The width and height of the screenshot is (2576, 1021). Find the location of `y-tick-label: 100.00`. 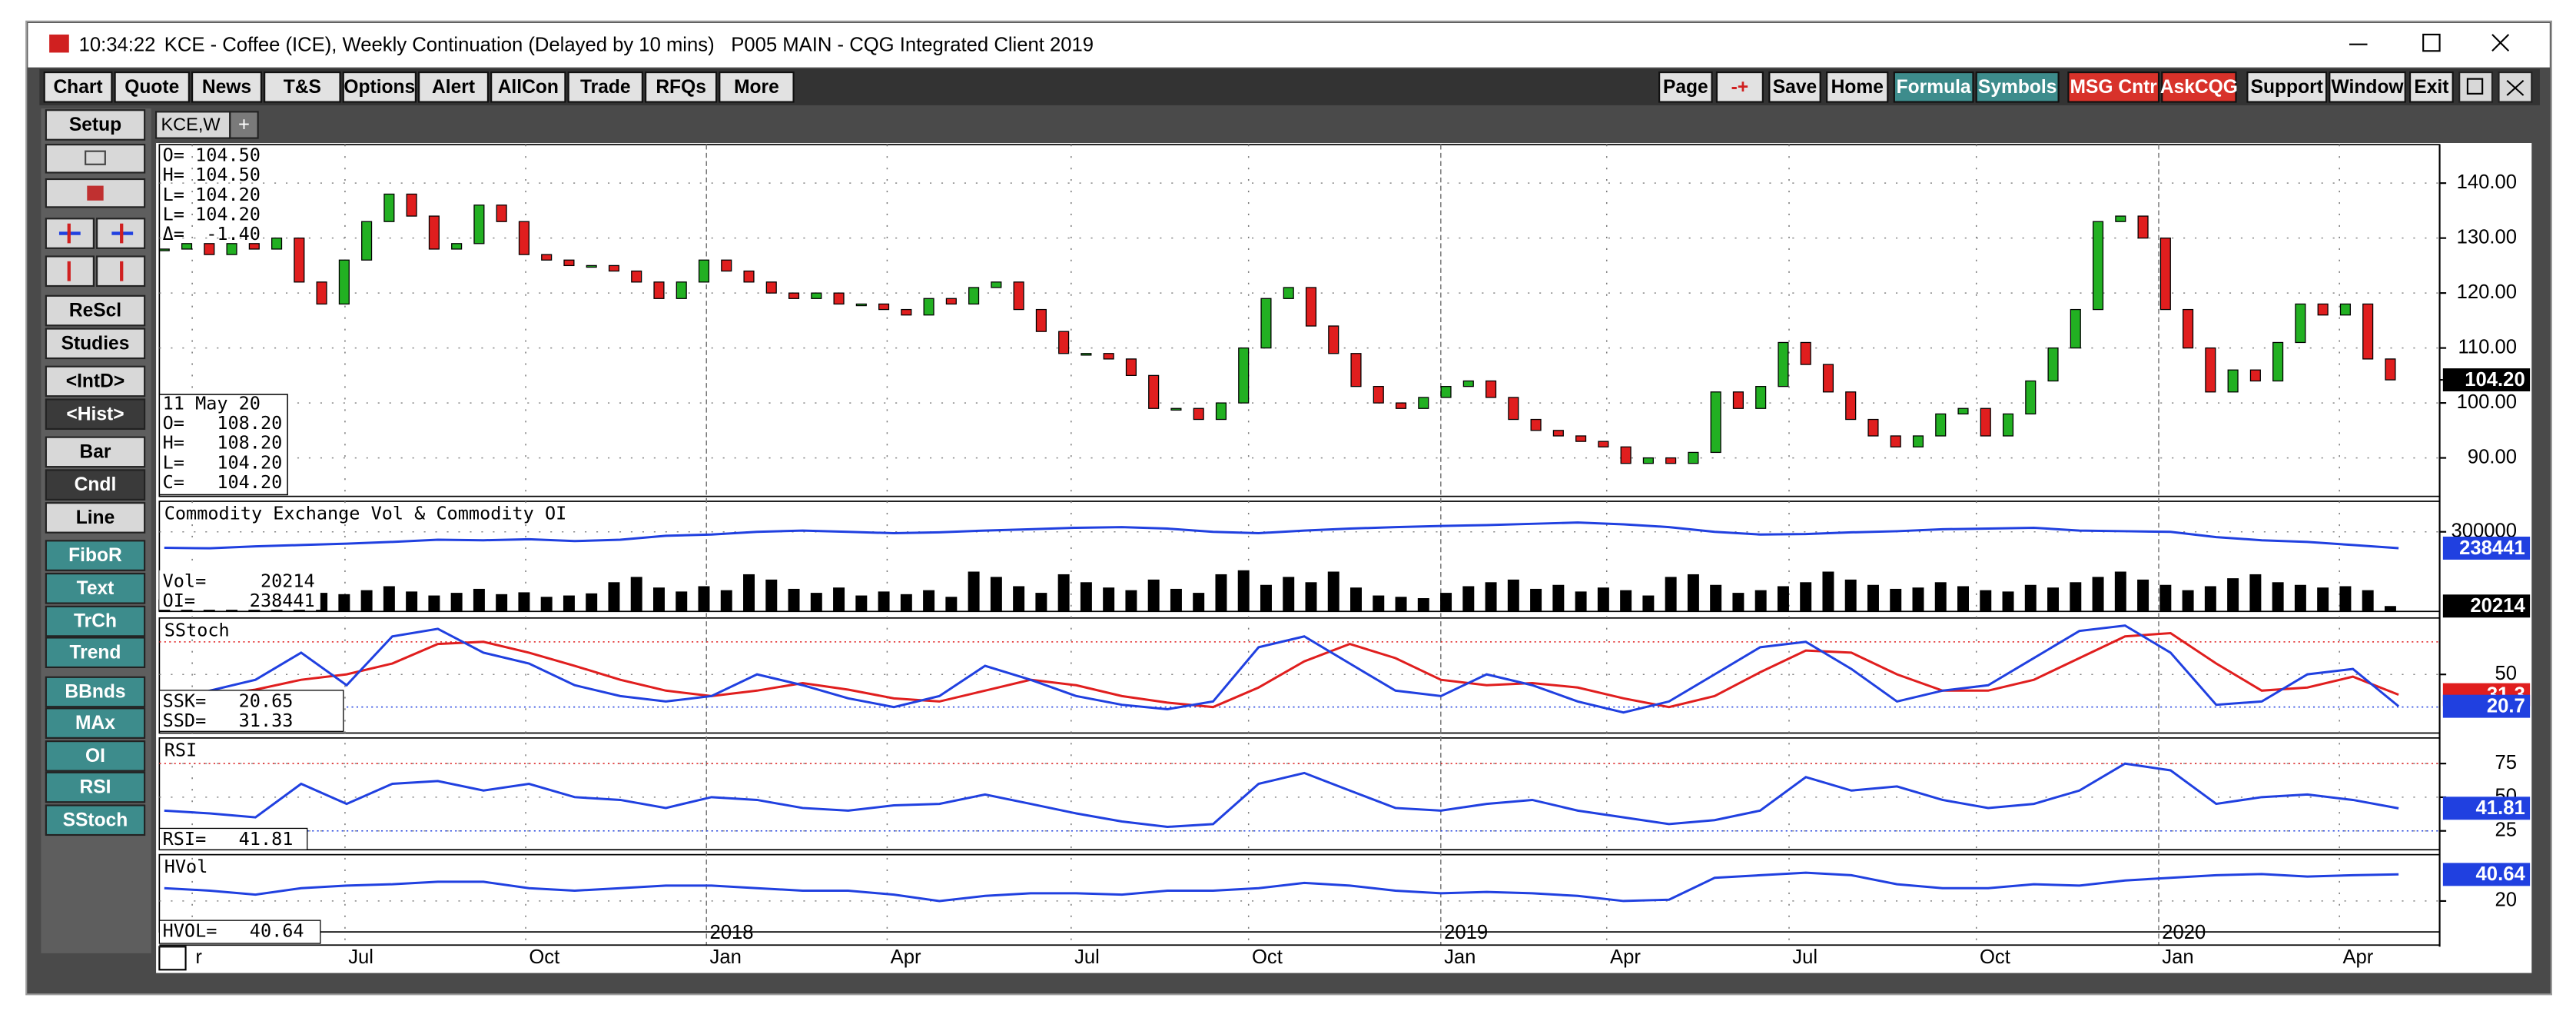

y-tick-label: 100.00 is located at coordinates (2487, 402).